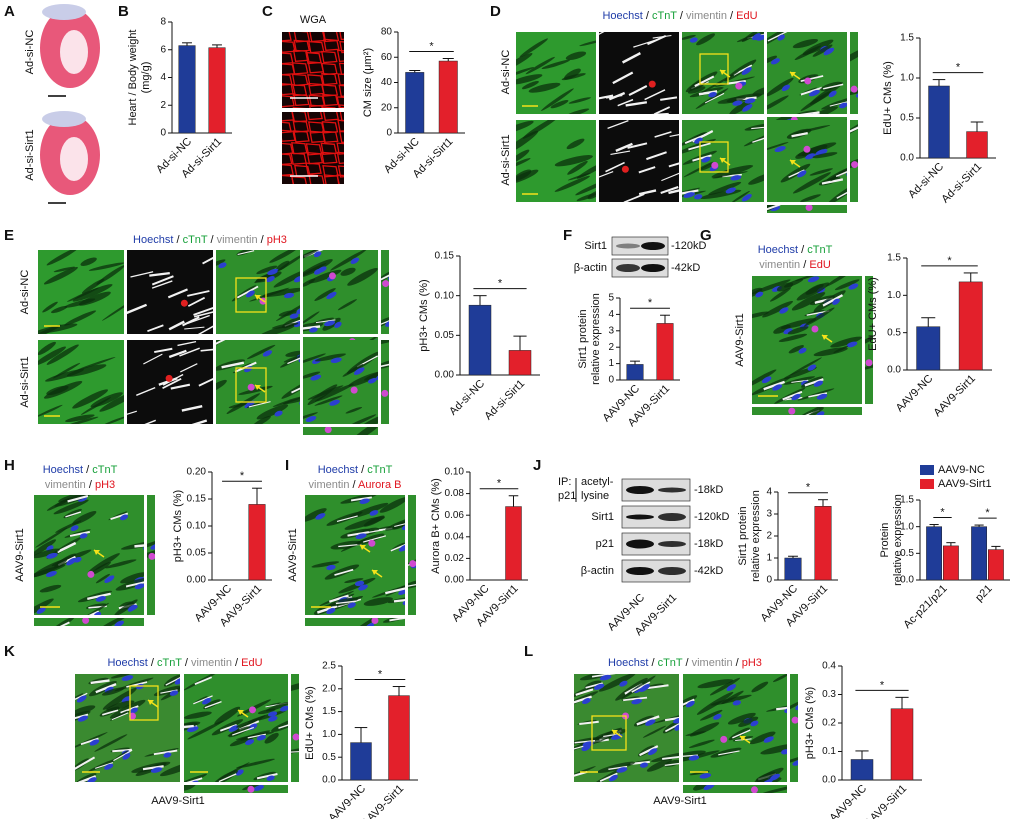 The image size is (1020, 819). What do you see at coordinates (706, 235) in the screenshot?
I see `panel-label: G` at bounding box center [706, 235].